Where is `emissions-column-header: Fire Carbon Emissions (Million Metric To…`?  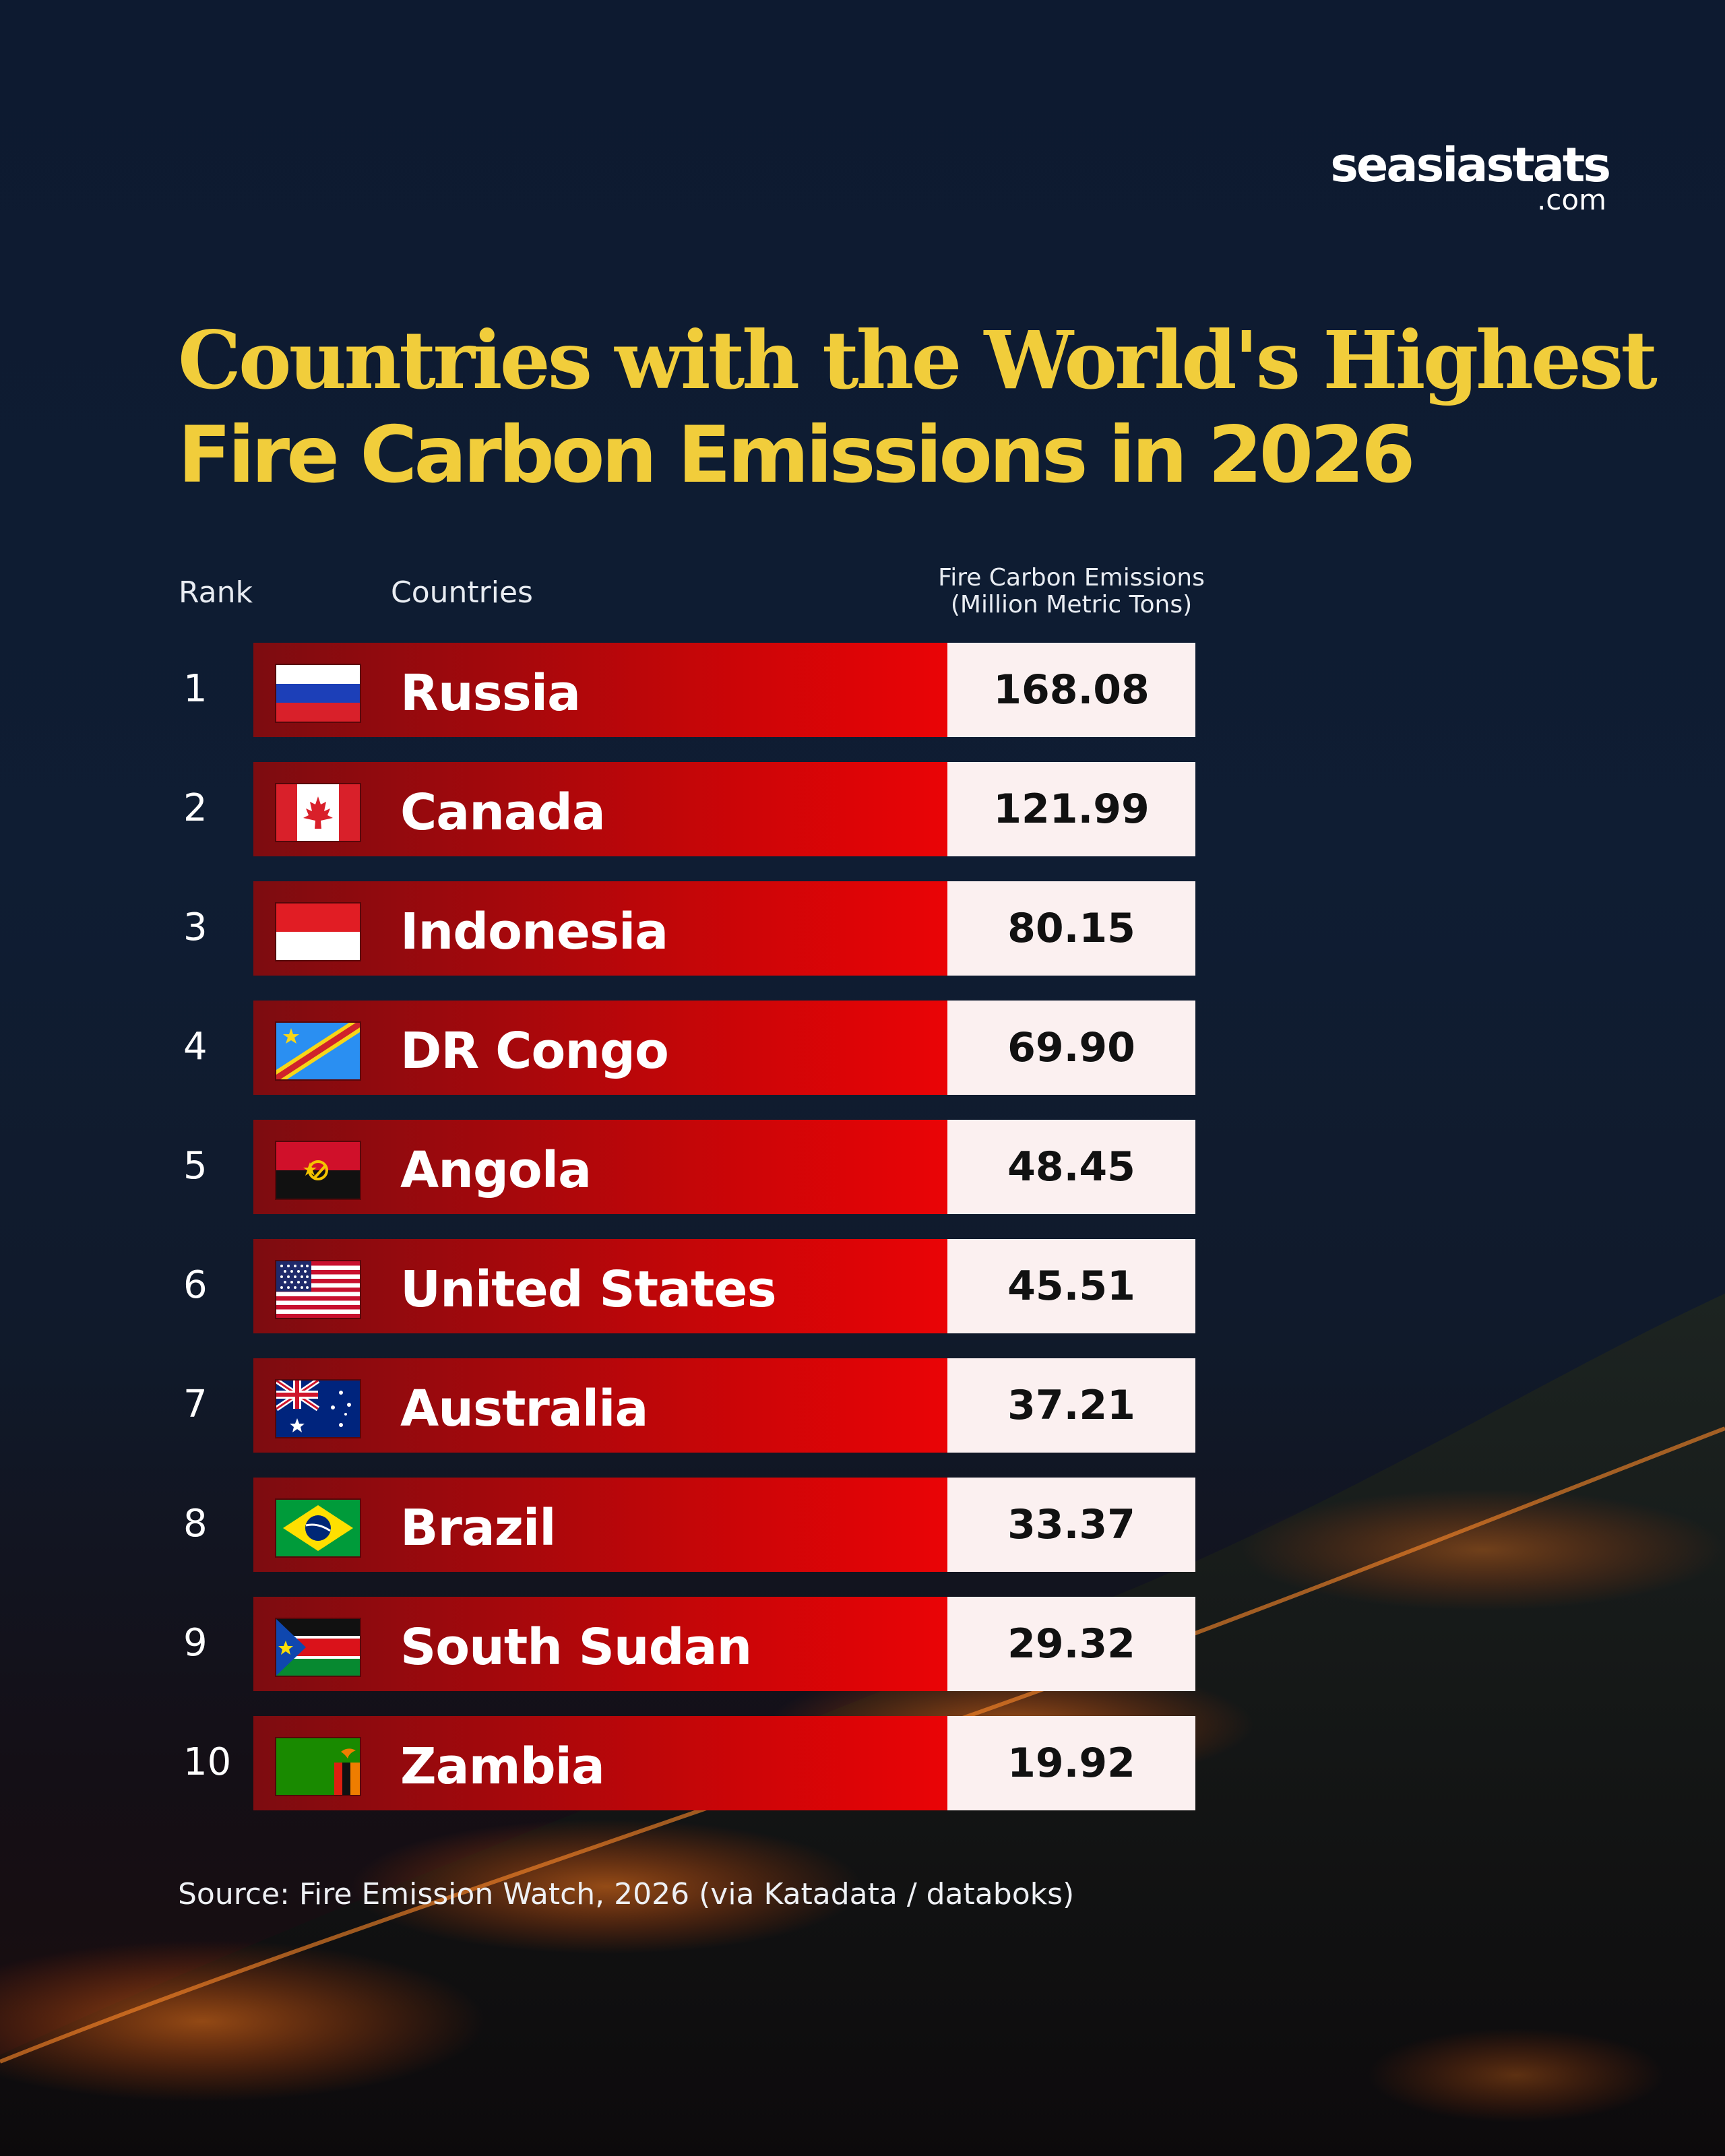 emissions-column-header: Fire Carbon Emissions (Million Metric To… is located at coordinates (1071, 591).